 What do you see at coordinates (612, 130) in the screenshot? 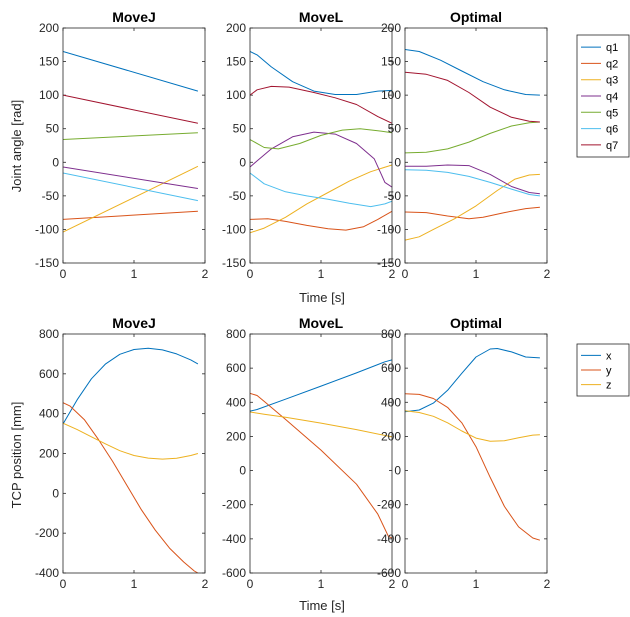
I see `legend-label-q6: q6` at bounding box center [612, 130].